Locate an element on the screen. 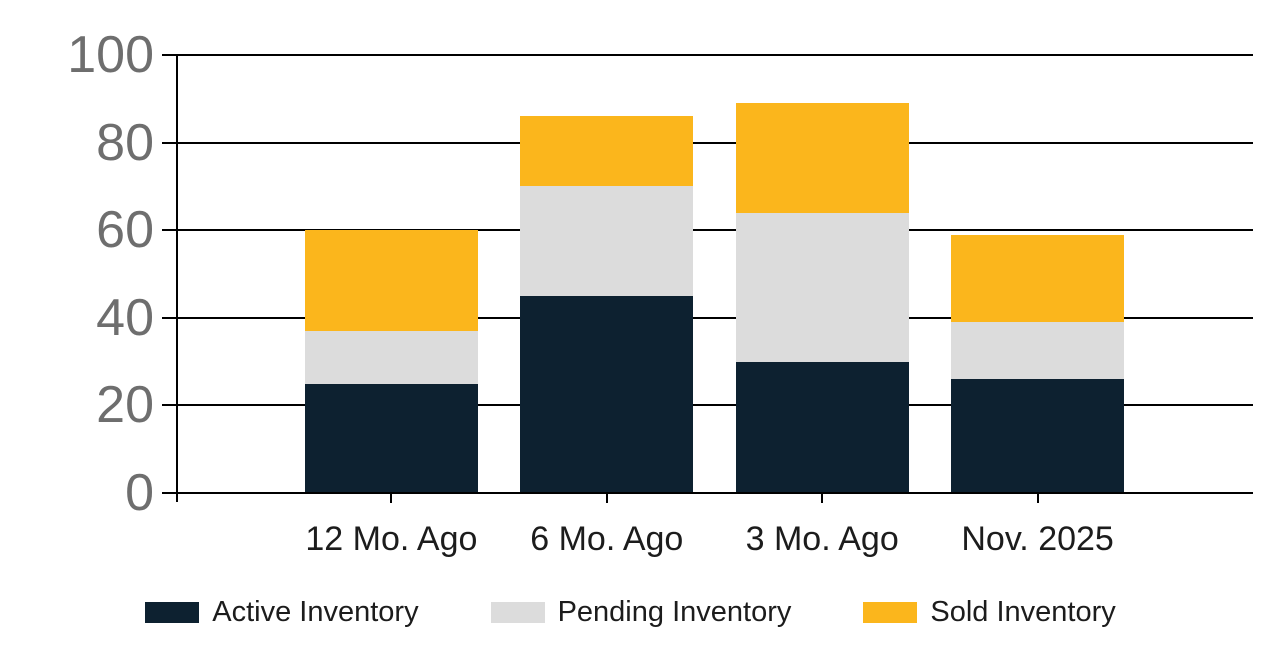 This screenshot has height=663, width=1261. legend-item-pending-inventory: Pending Inventory is located at coordinates (641, 612).